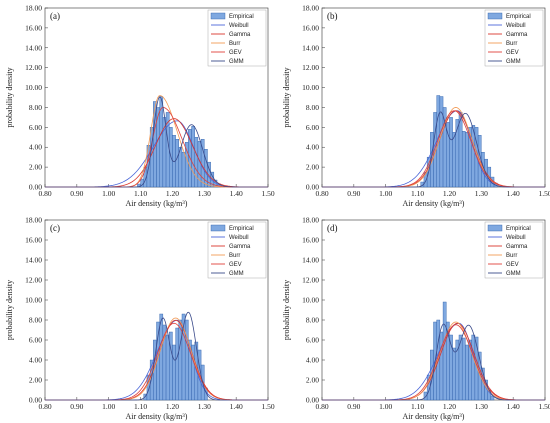 This screenshot has width=550, height=423. I want to click on x-tick-label: 1.20, so click(449, 193).